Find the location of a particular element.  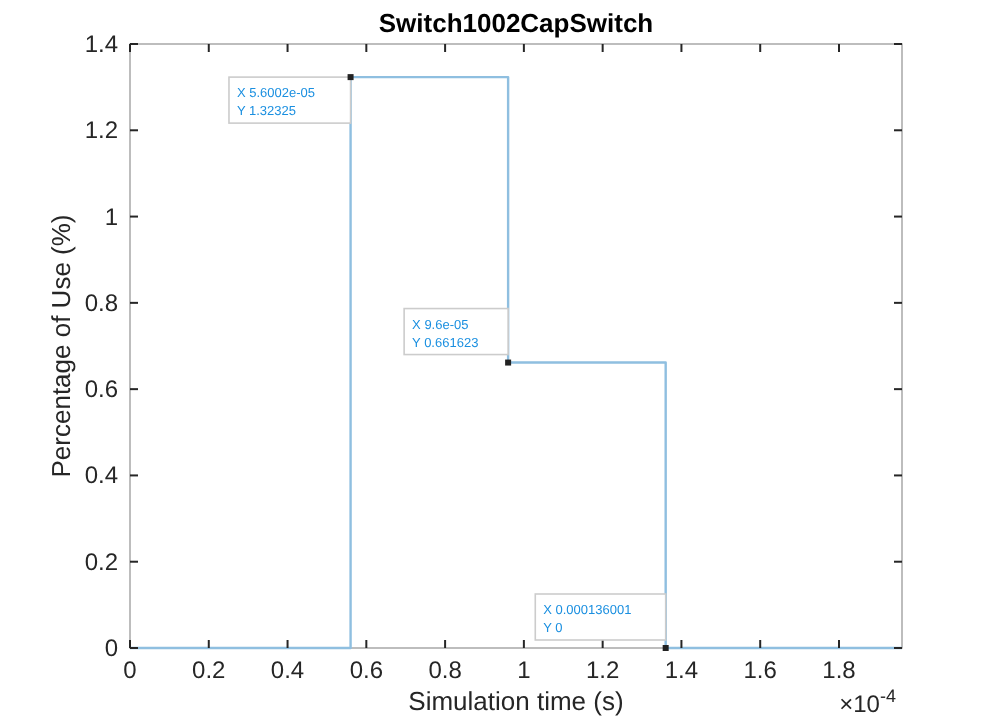

y-tick-label: 1 is located at coordinates (111, 216).